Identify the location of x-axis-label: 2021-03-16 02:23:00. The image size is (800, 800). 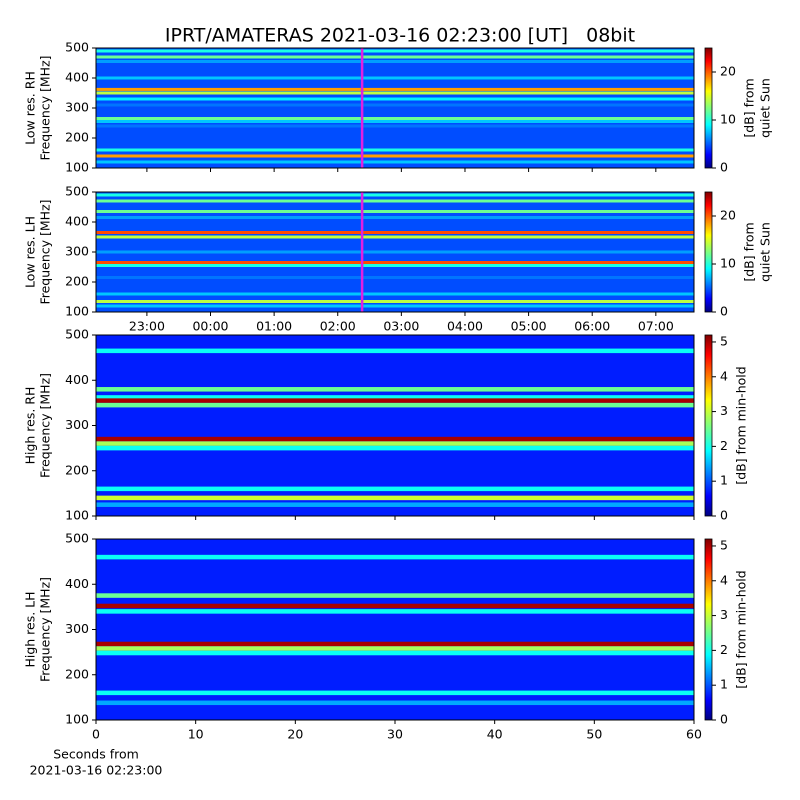
(96, 770).